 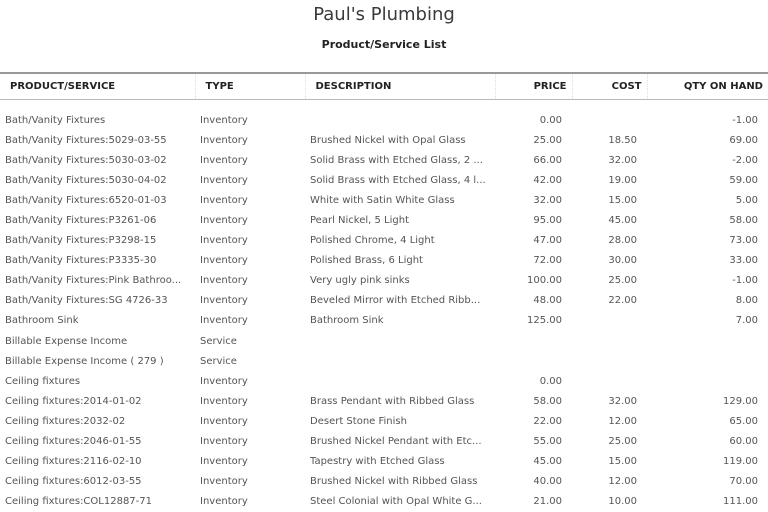 I want to click on cell-price: 22.00, so click(x=547, y=421).